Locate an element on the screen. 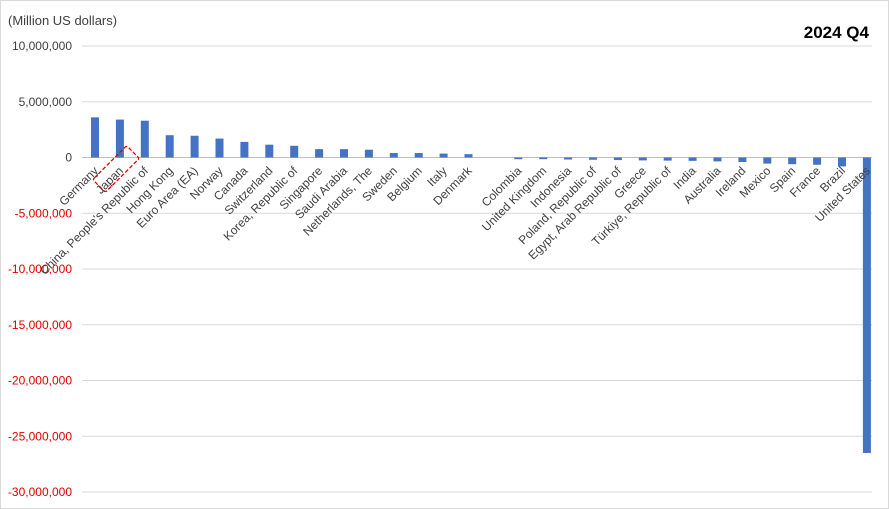  highlight-box is located at coordinates (116, 169).